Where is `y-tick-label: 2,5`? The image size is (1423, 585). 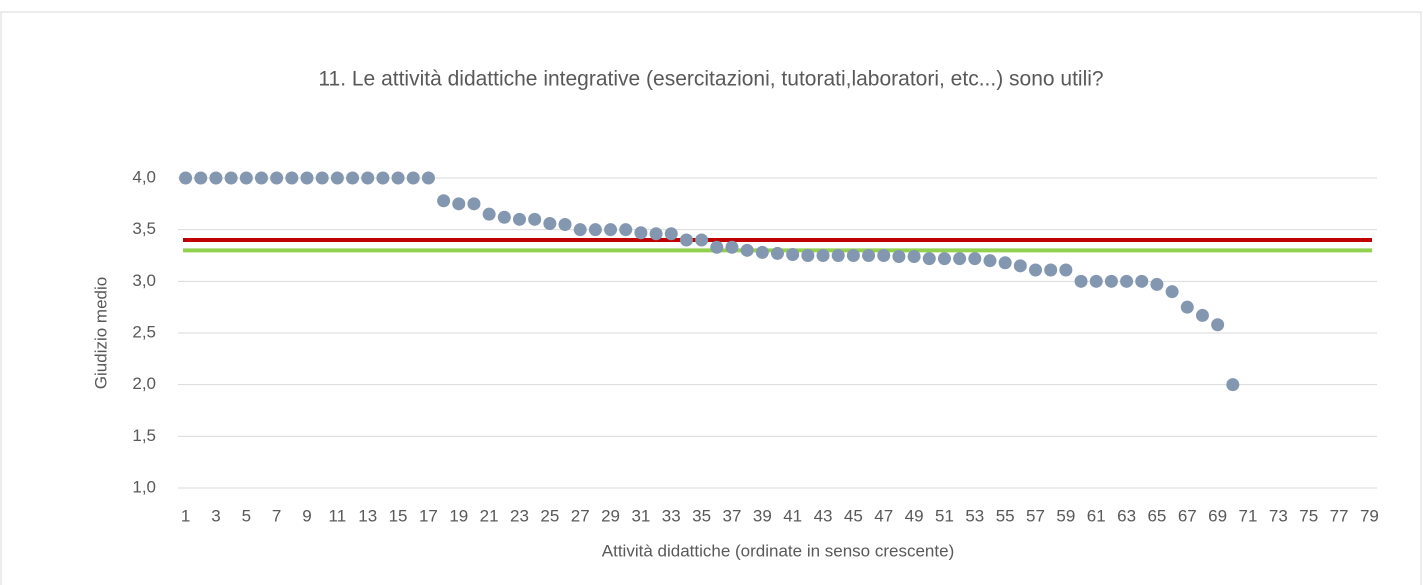 y-tick-label: 2,5 is located at coordinates (144, 331).